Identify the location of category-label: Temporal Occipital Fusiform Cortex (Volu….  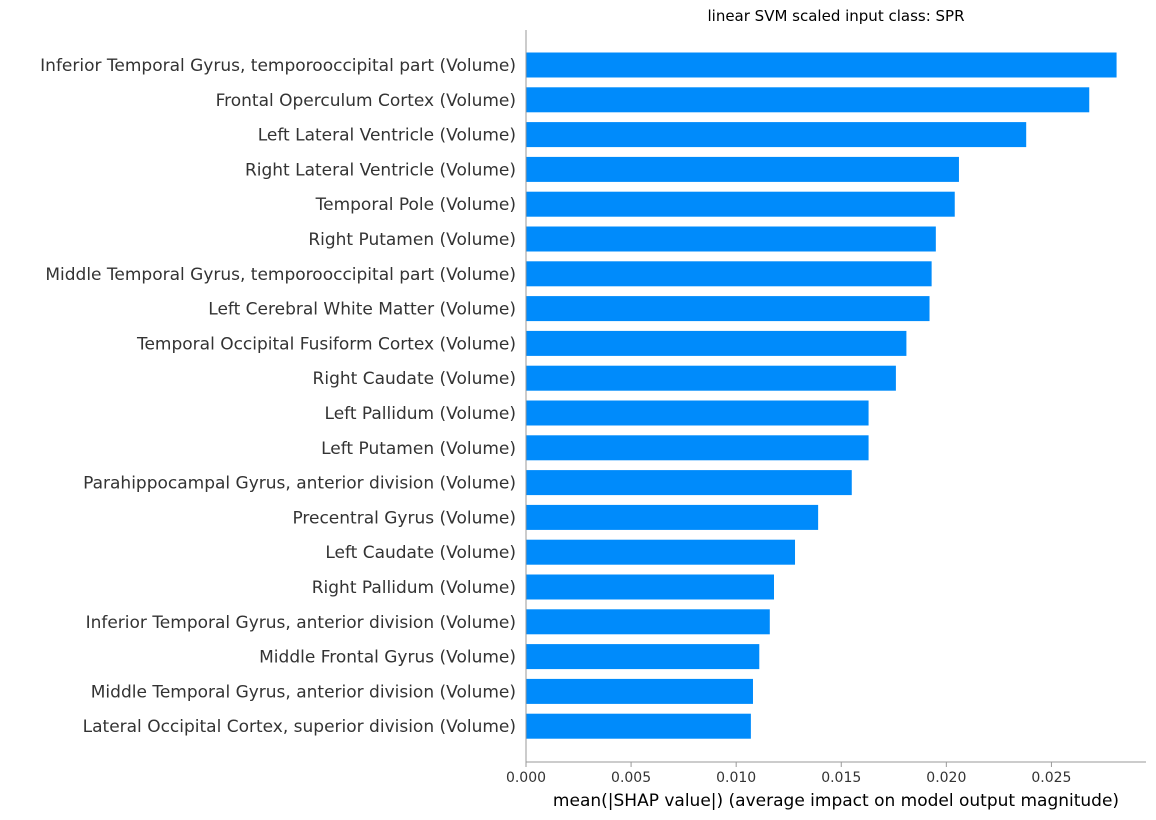
(326, 344).